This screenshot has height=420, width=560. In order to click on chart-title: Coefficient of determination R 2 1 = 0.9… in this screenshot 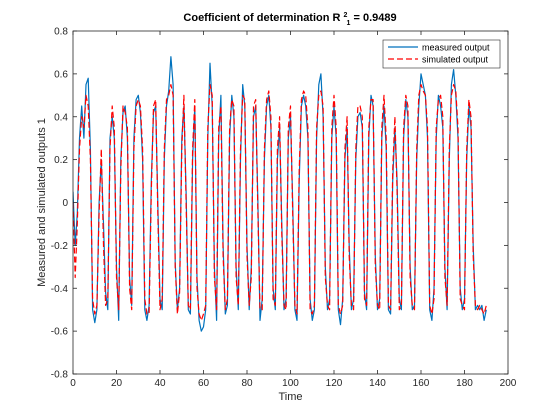, I will do `click(289, 18)`.